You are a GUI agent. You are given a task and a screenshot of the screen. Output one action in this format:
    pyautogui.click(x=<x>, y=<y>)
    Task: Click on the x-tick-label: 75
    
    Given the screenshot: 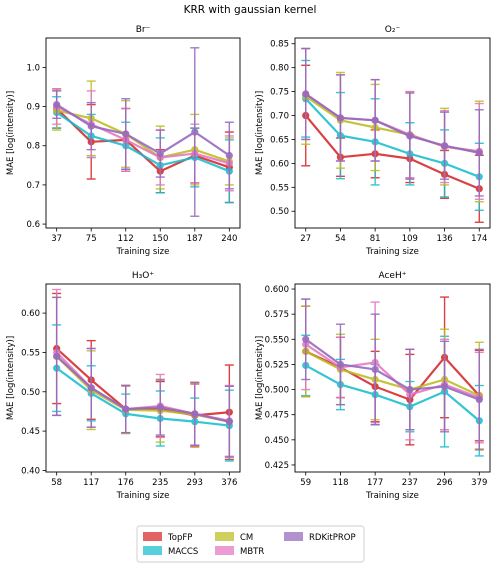 What is the action you would take?
    pyautogui.click(x=91, y=239)
    